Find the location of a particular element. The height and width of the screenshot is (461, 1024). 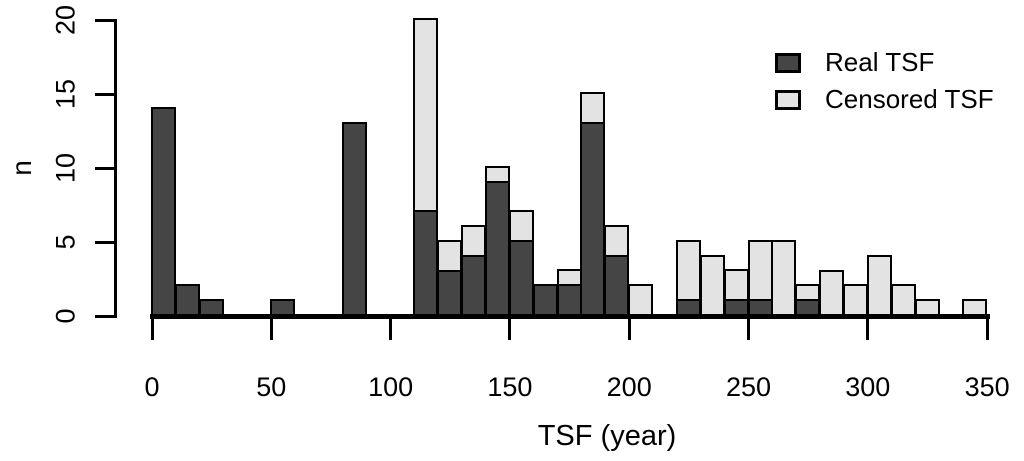

x-tick-label: 250 is located at coordinates (748, 387).